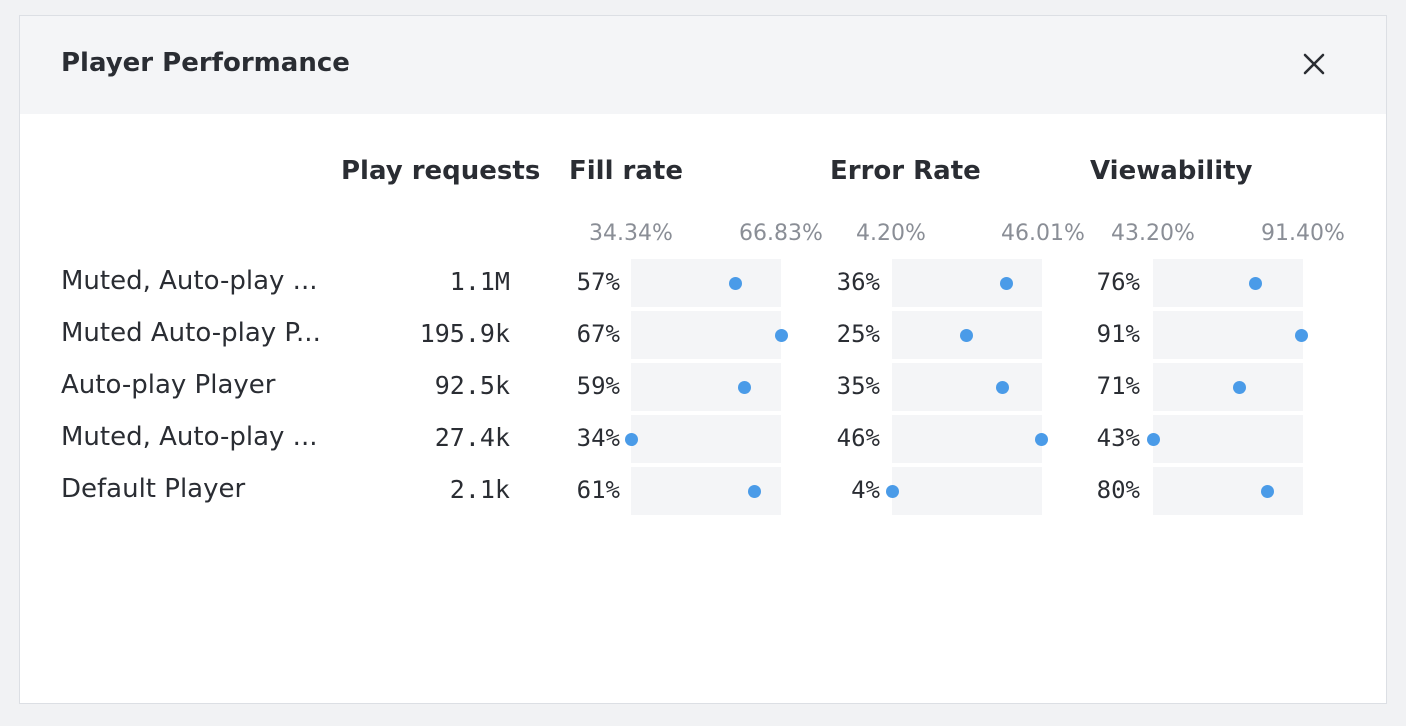 The image size is (1406, 726). Describe the element at coordinates (472, 437) in the screenshot. I see `play-requests-value: 27.4k` at that location.